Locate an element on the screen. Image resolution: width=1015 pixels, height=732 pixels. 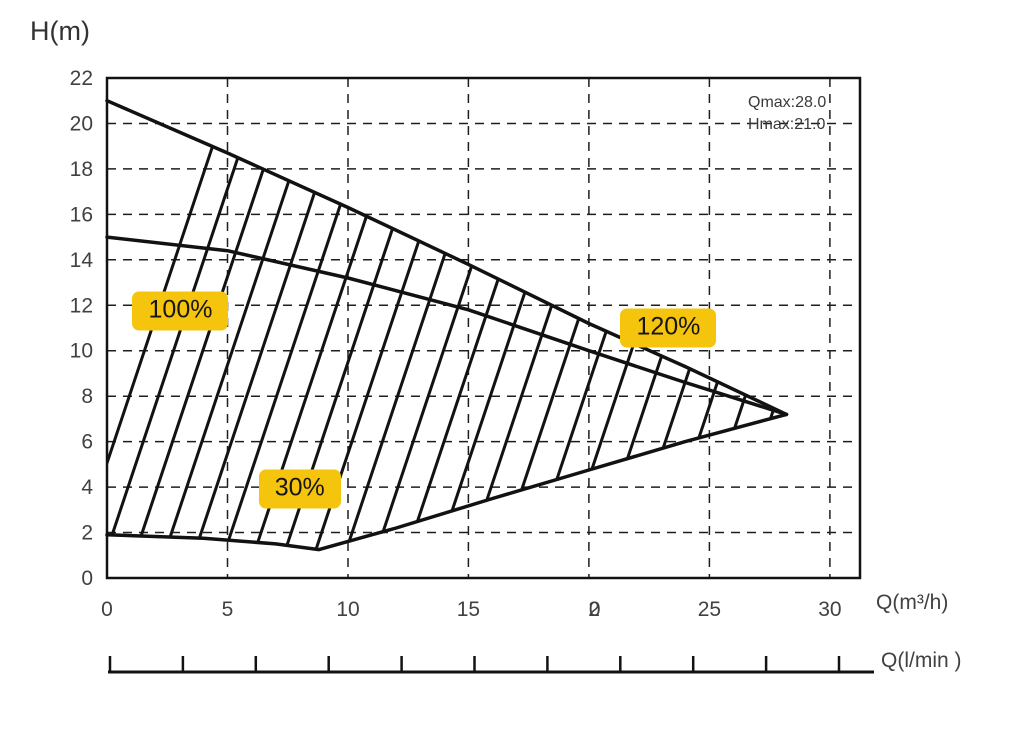
svg-text: 18 is located at coordinates (81, 169).